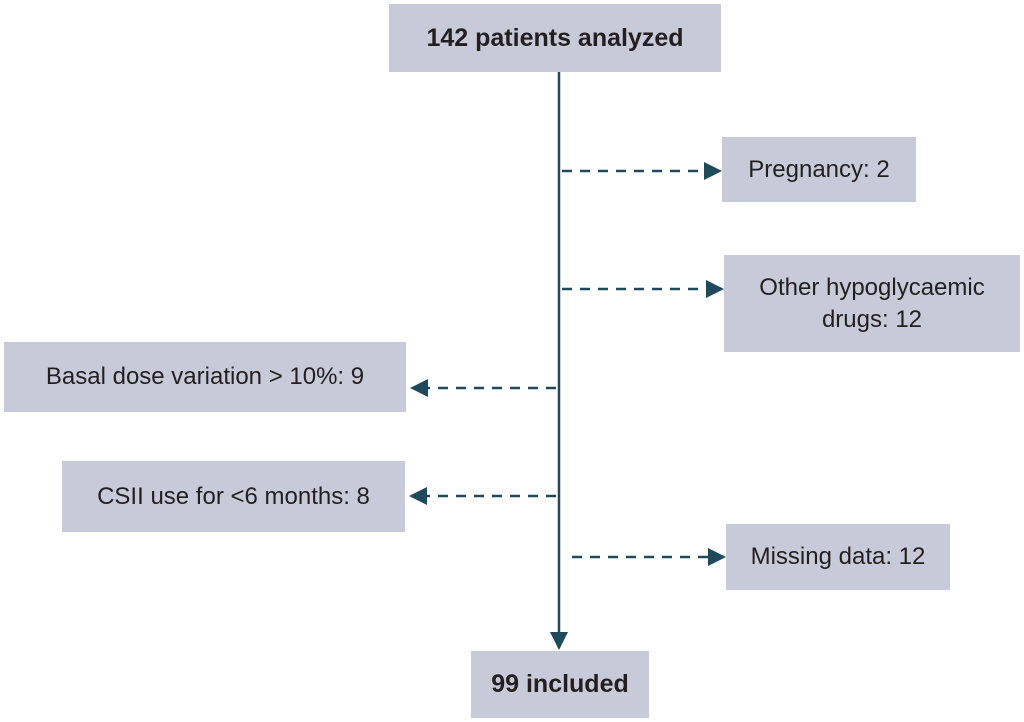 The height and width of the screenshot is (722, 1024). I want to click on end-box: 99 included, so click(560, 684).